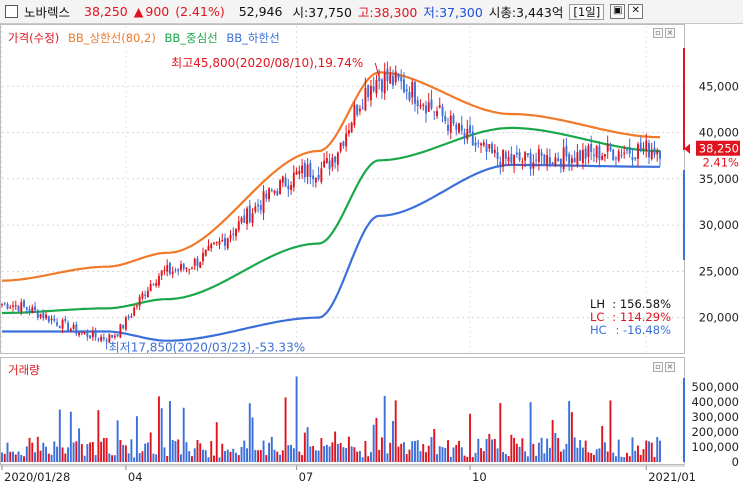 This screenshot has width=743, height=486. Describe the element at coordinates (253, 38) in the screenshot. I see `legend-bb-lower: BB_하한선` at that location.